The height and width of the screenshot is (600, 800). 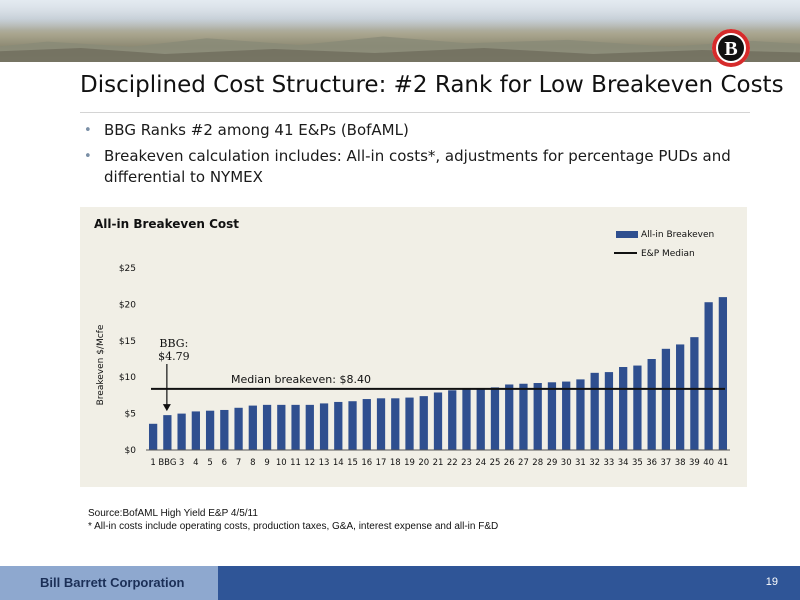 What do you see at coordinates (537, 463) in the screenshot?
I see `x-tick-label: 28` at bounding box center [537, 463].